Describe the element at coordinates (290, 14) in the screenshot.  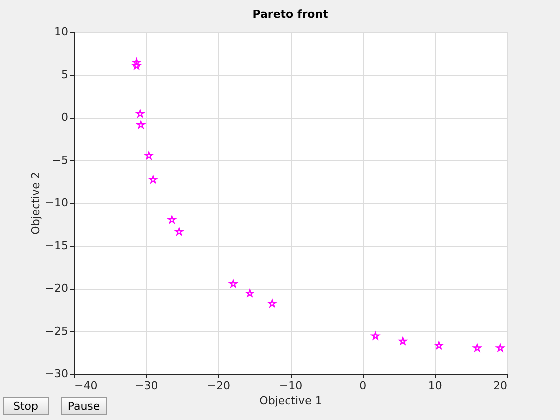
I see `chart-title: Pareto front` at that location.